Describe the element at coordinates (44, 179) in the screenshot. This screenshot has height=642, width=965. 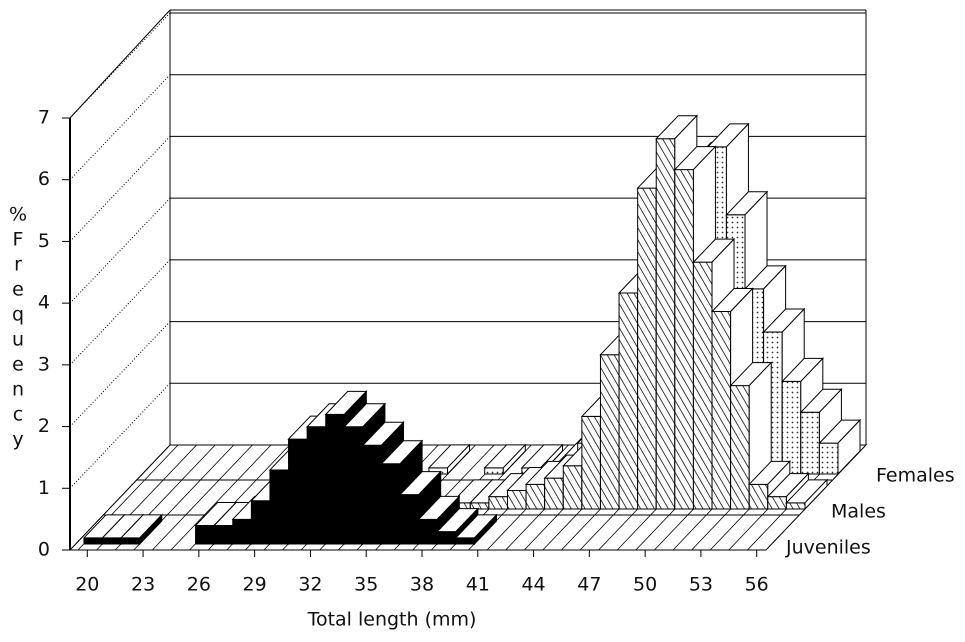
I see `y-tick-label: 6` at that location.